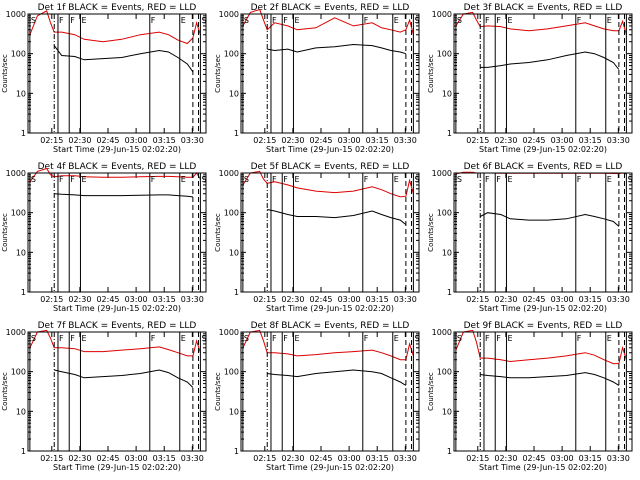 This screenshot has width=640, height=480. What do you see at coordinates (543, 326) in the screenshot?
I see `panel-title: Det 9f BLACK = Events, RED = LLD` at bounding box center [543, 326].